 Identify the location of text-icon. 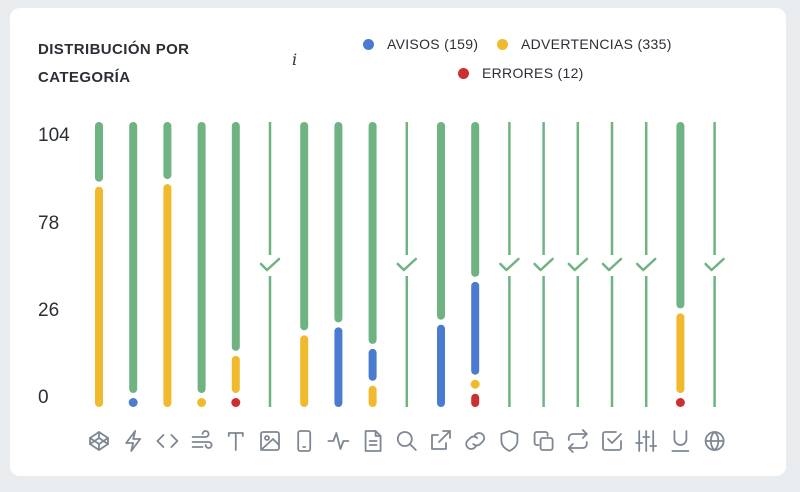
(235, 441).